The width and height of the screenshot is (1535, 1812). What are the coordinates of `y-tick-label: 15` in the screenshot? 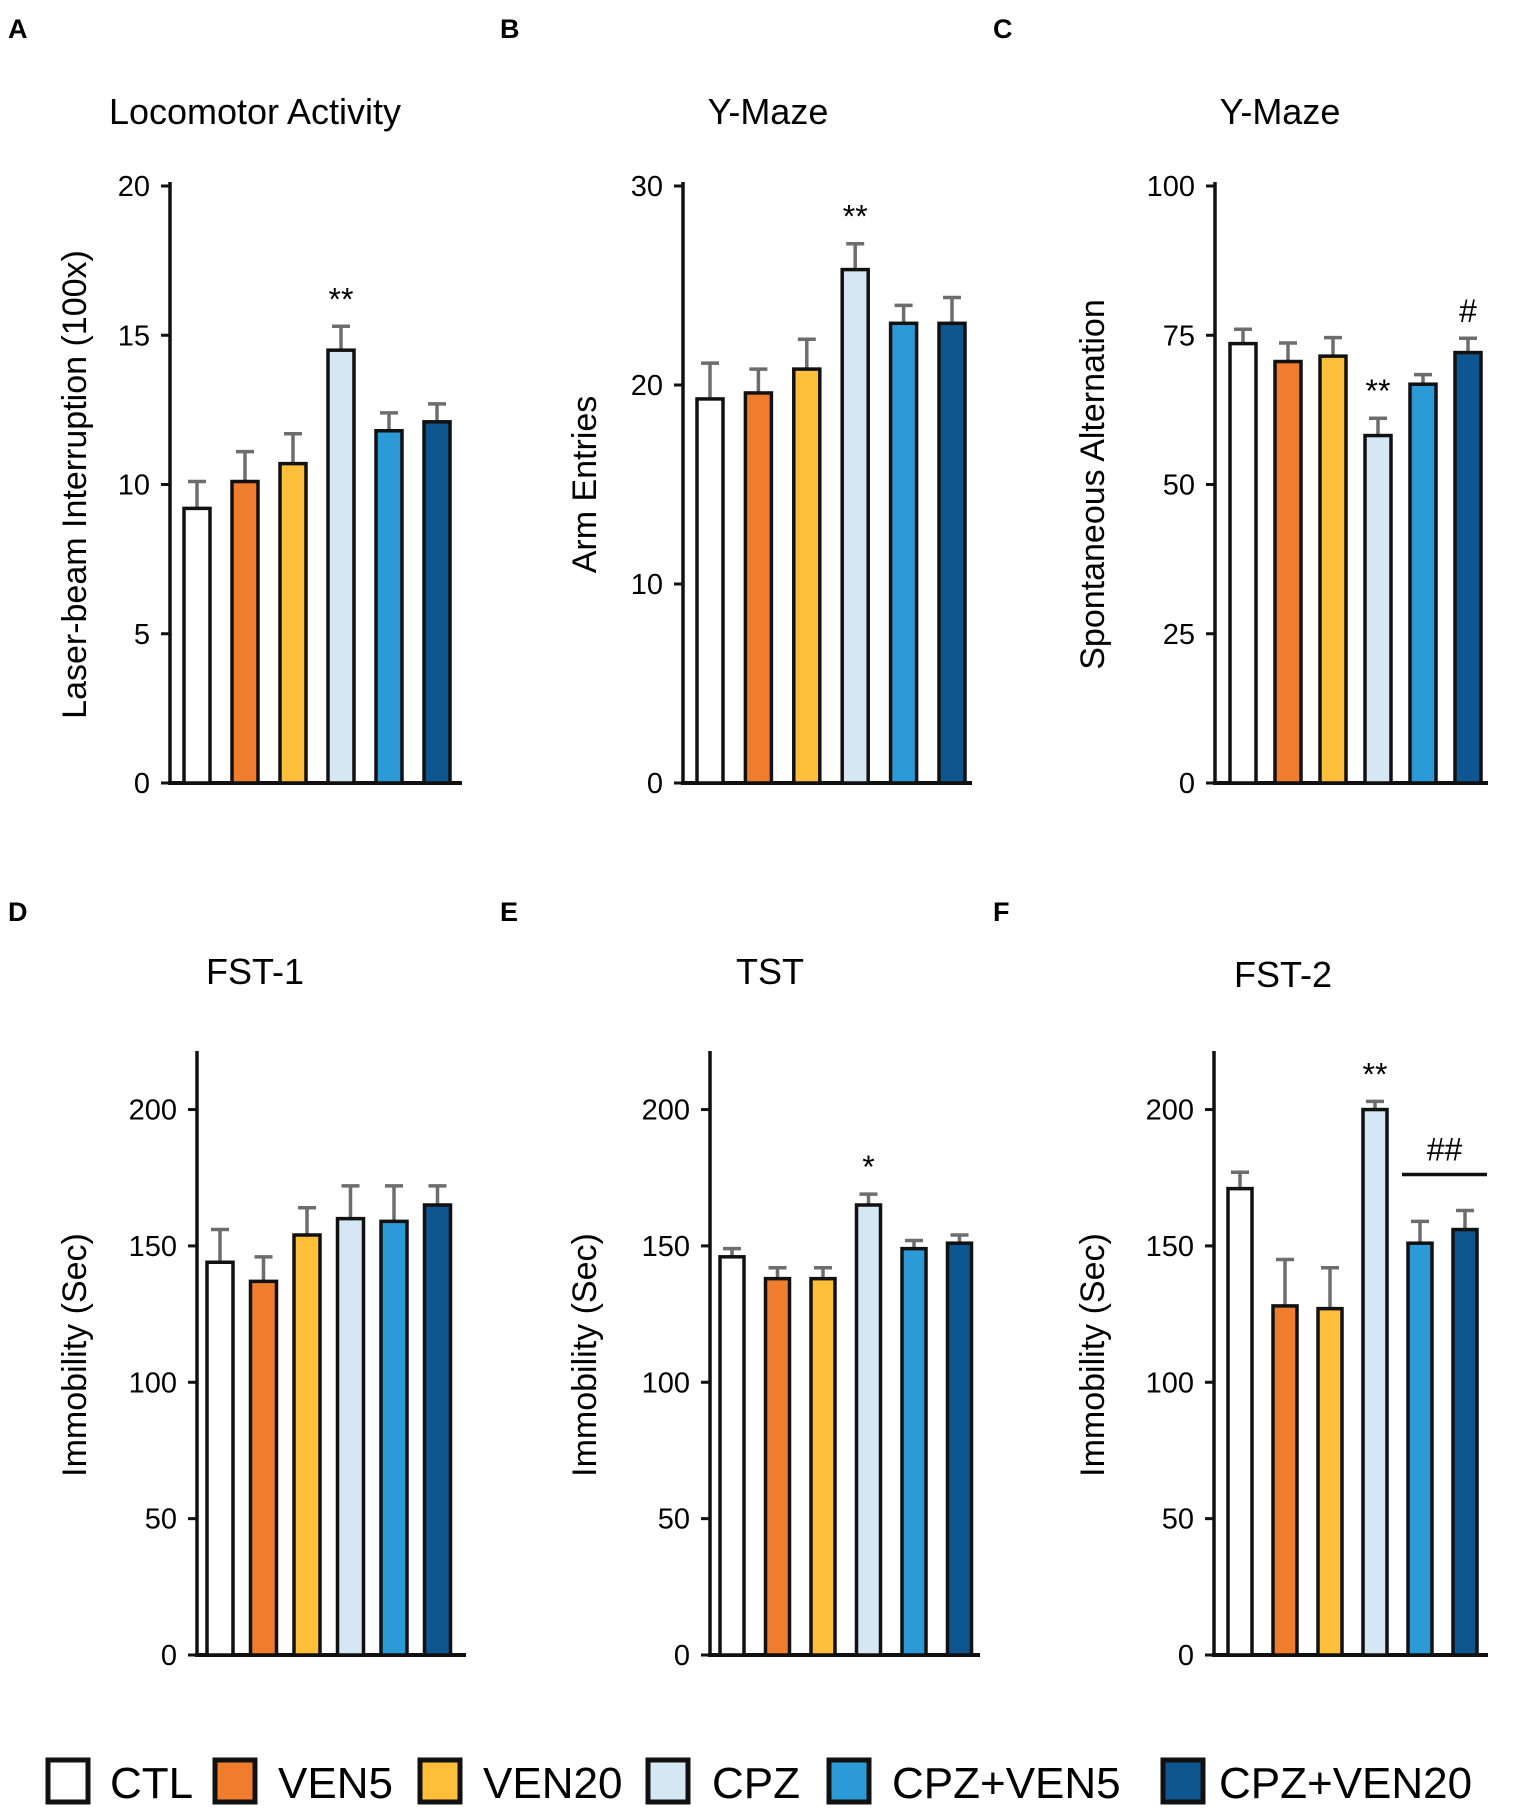 It's located at (134, 336).